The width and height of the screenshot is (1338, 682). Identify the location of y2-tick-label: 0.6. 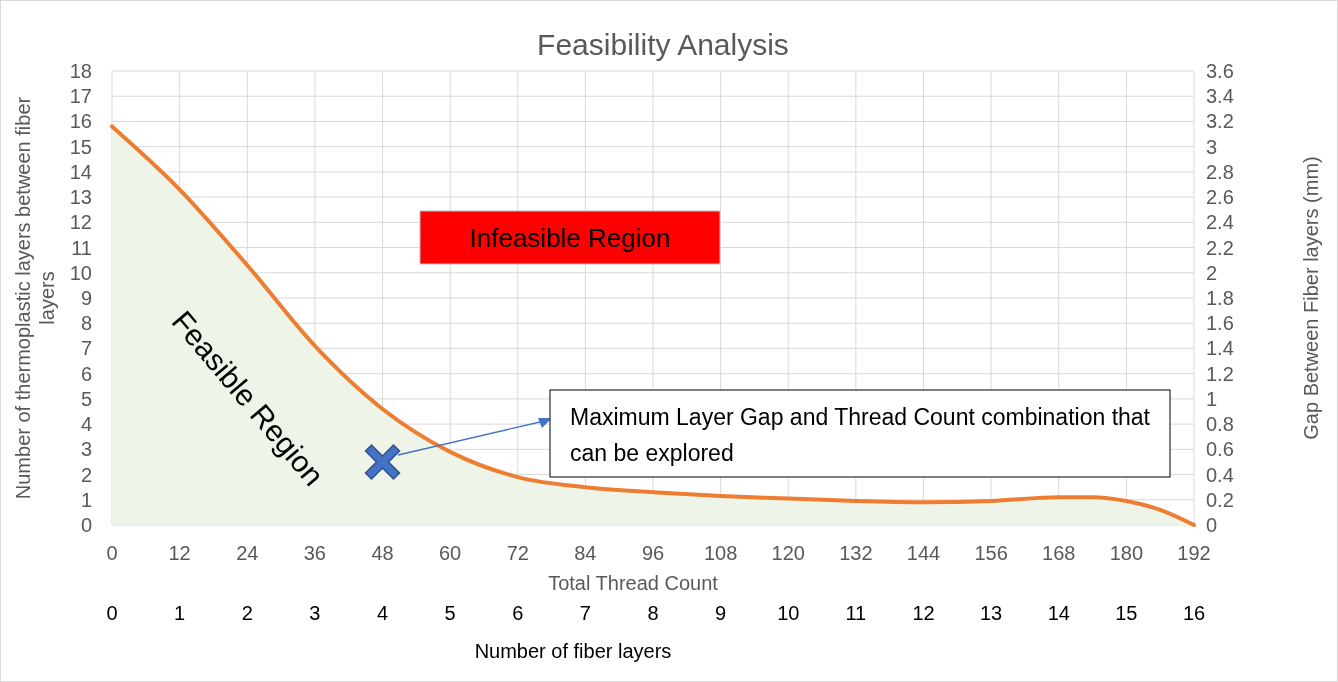
(1220, 449).